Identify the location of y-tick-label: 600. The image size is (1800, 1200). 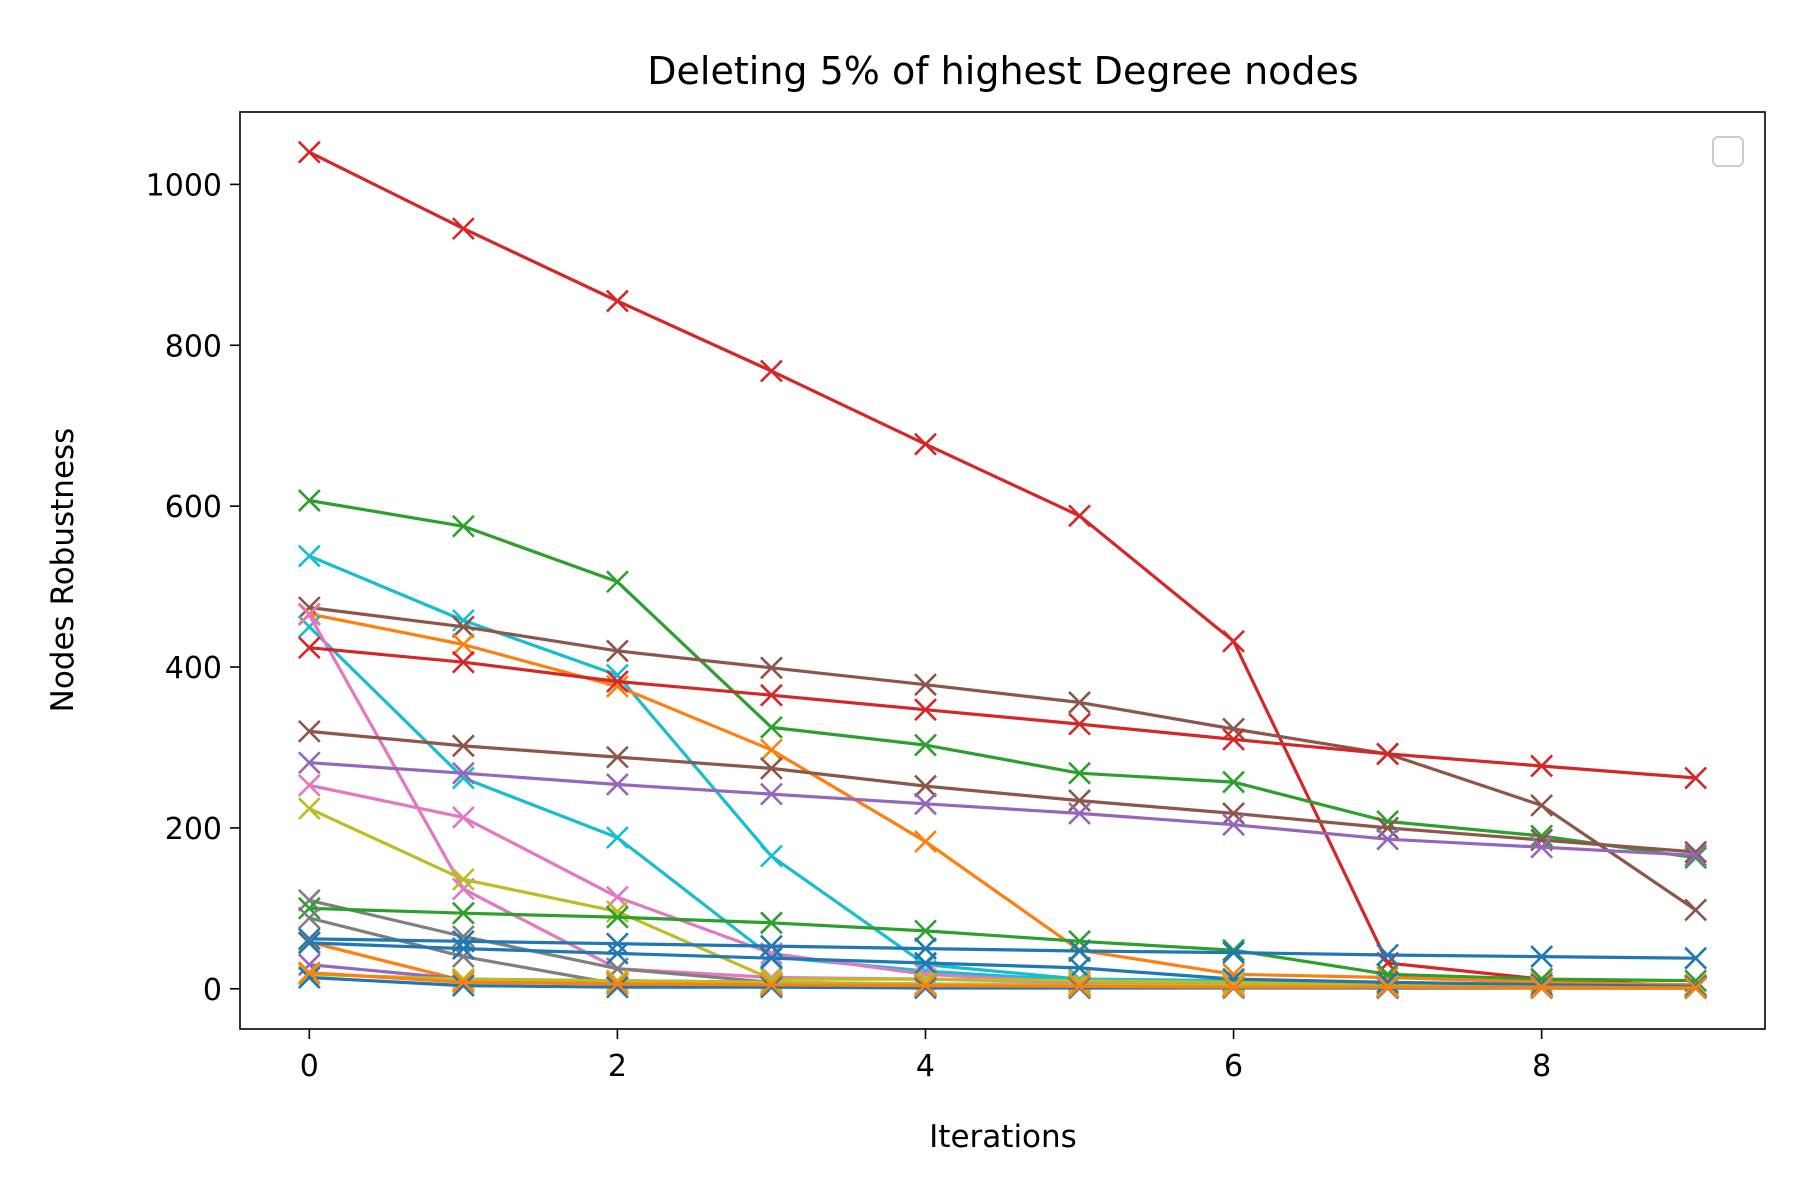
(193, 507).